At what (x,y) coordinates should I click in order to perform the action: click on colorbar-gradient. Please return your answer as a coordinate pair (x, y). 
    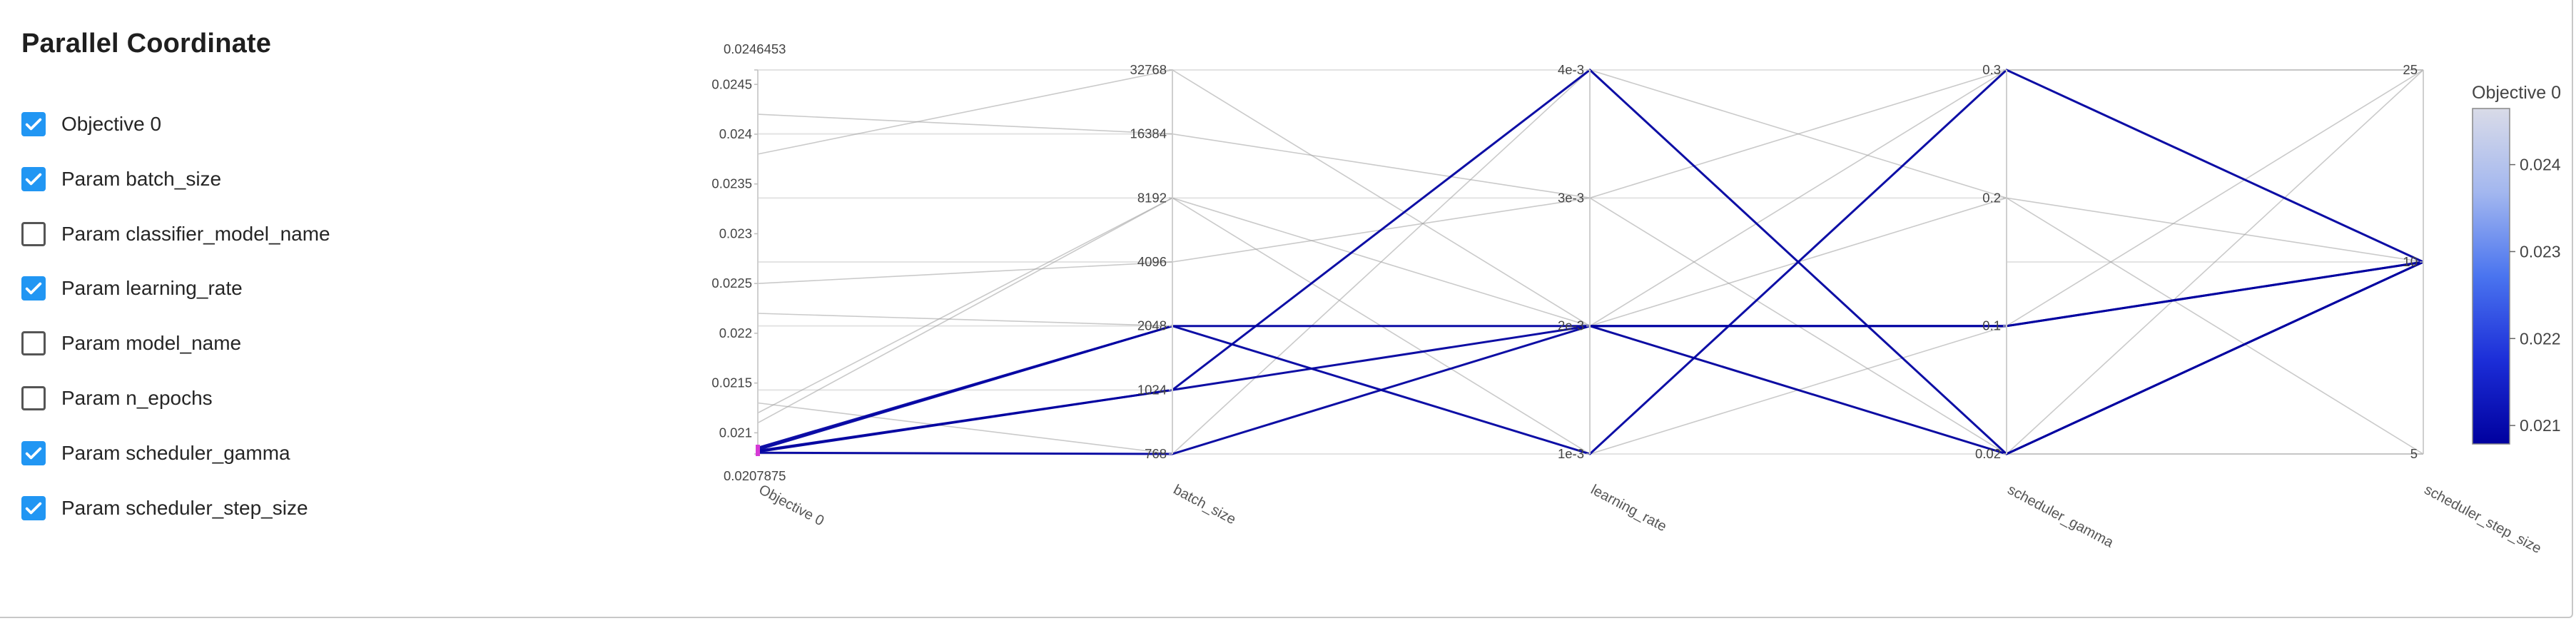
    Looking at the image, I should click on (2491, 276).